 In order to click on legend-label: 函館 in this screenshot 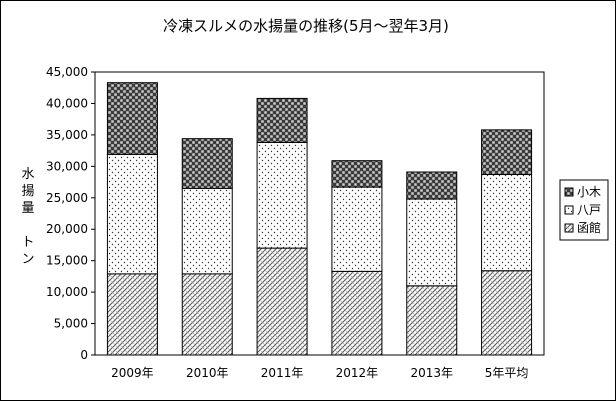, I will do `click(589, 227)`.